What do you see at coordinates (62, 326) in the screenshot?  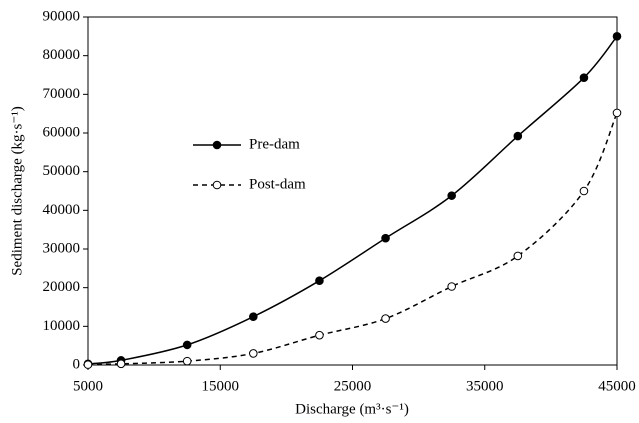 I see `y-tick-label: 10000` at bounding box center [62, 326].